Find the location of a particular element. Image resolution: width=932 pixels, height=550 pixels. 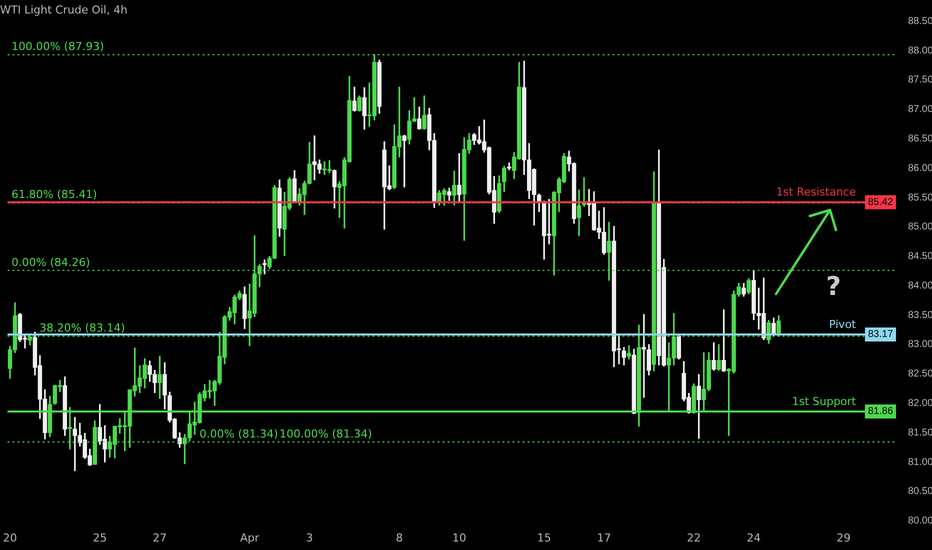

annotation: 85.42 is located at coordinates (881, 202).